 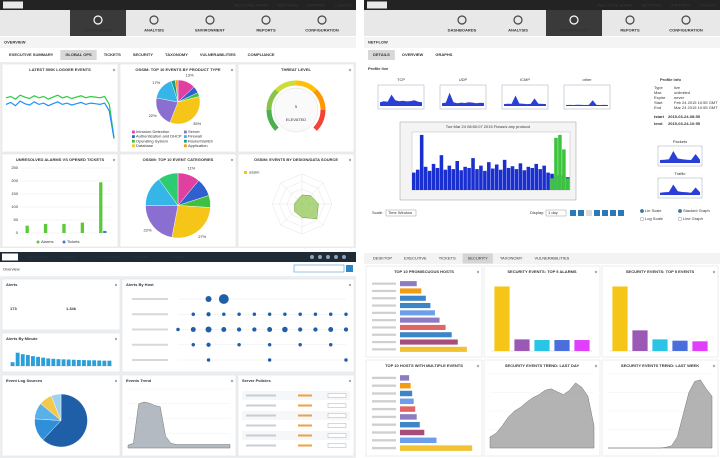 I want to click on nav-active, so click(x=574, y=23).